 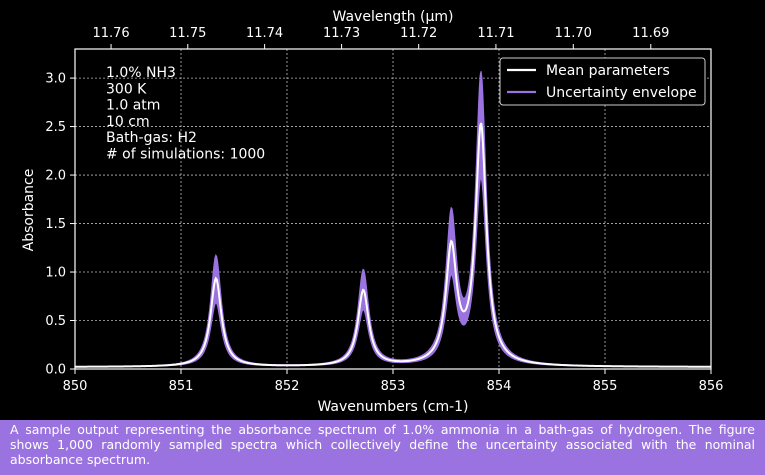 What do you see at coordinates (264, 33) in the screenshot?
I see `top-x-tick-label: 11.74` at bounding box center [264, 33].